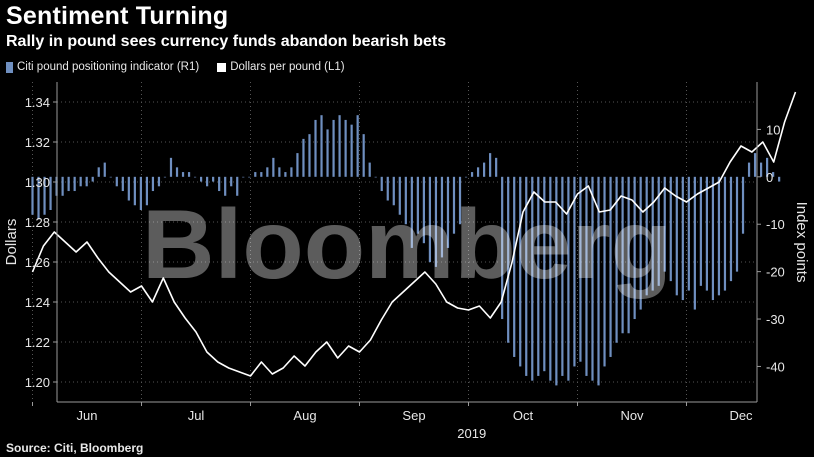 The width and height of the screenshot is (814, 457). Describe the element at coordinates (393, 412) in the screenshot. I see `x-axis-ticks: Jun Jul Aug Sep Oct Nov Dec` at that location.